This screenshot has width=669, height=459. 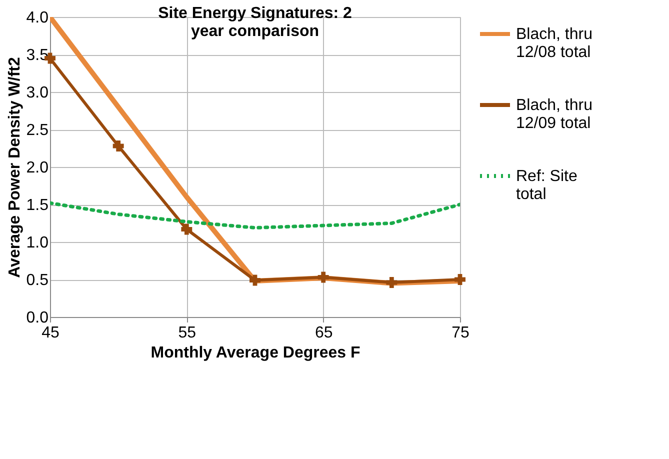 What do you see at coordinates (323, 333) in the screenshot?
I see `x-tick-label: 65` at bounding box center [323, 333].